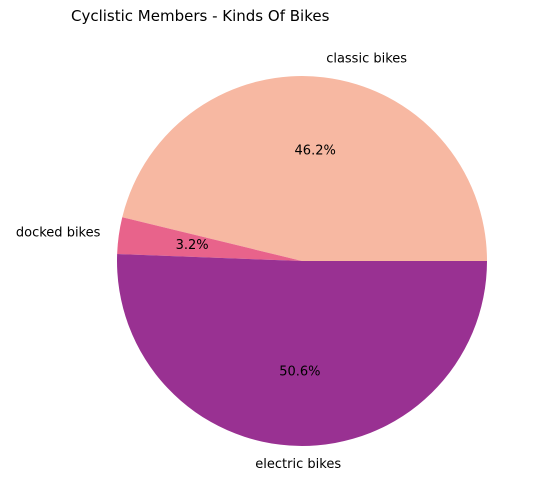  Describe the element at coordinates (315, 150) in the screenshot. I see `slice-pct-label-0: 46.2%` at that location.